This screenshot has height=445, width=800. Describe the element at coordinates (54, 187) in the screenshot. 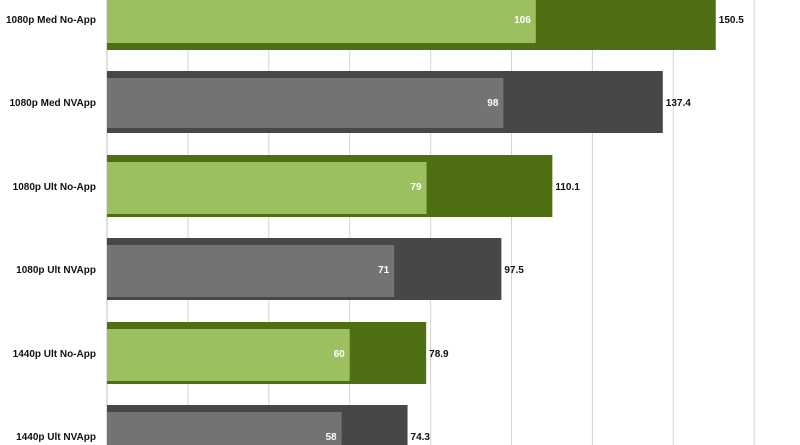

I see `category-label: 1080p Ult No-App` at that location.